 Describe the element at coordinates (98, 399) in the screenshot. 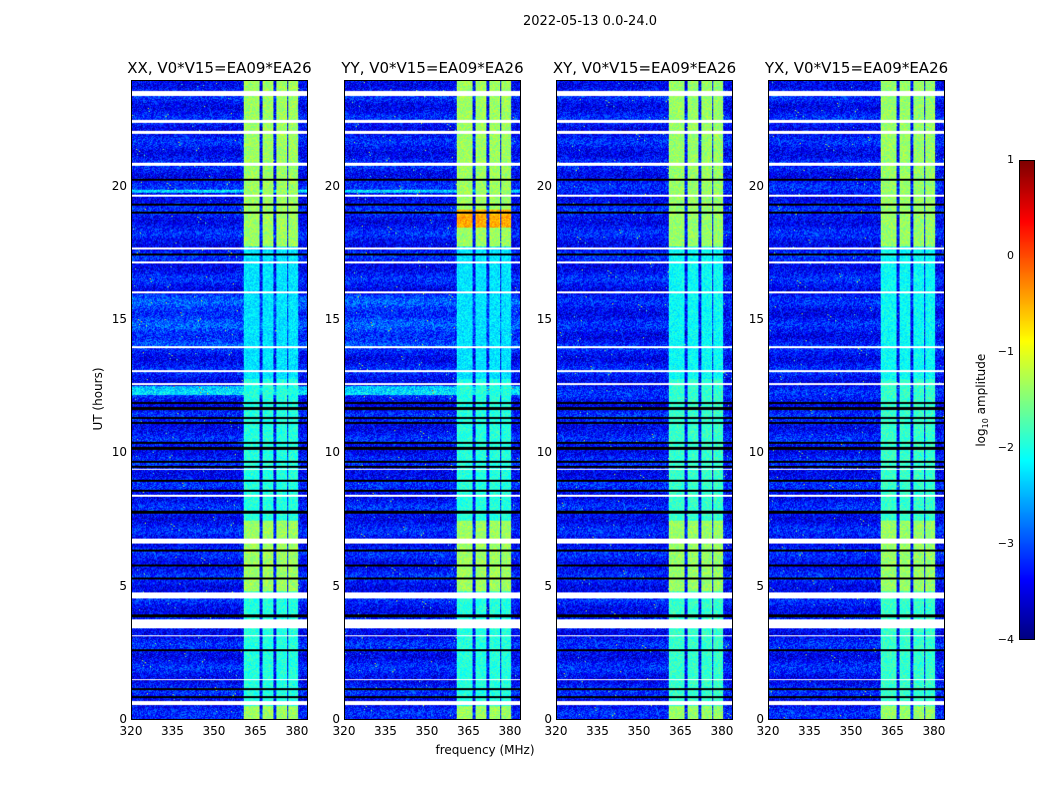

I see `y-axis-label: UT (hours)` at that location.